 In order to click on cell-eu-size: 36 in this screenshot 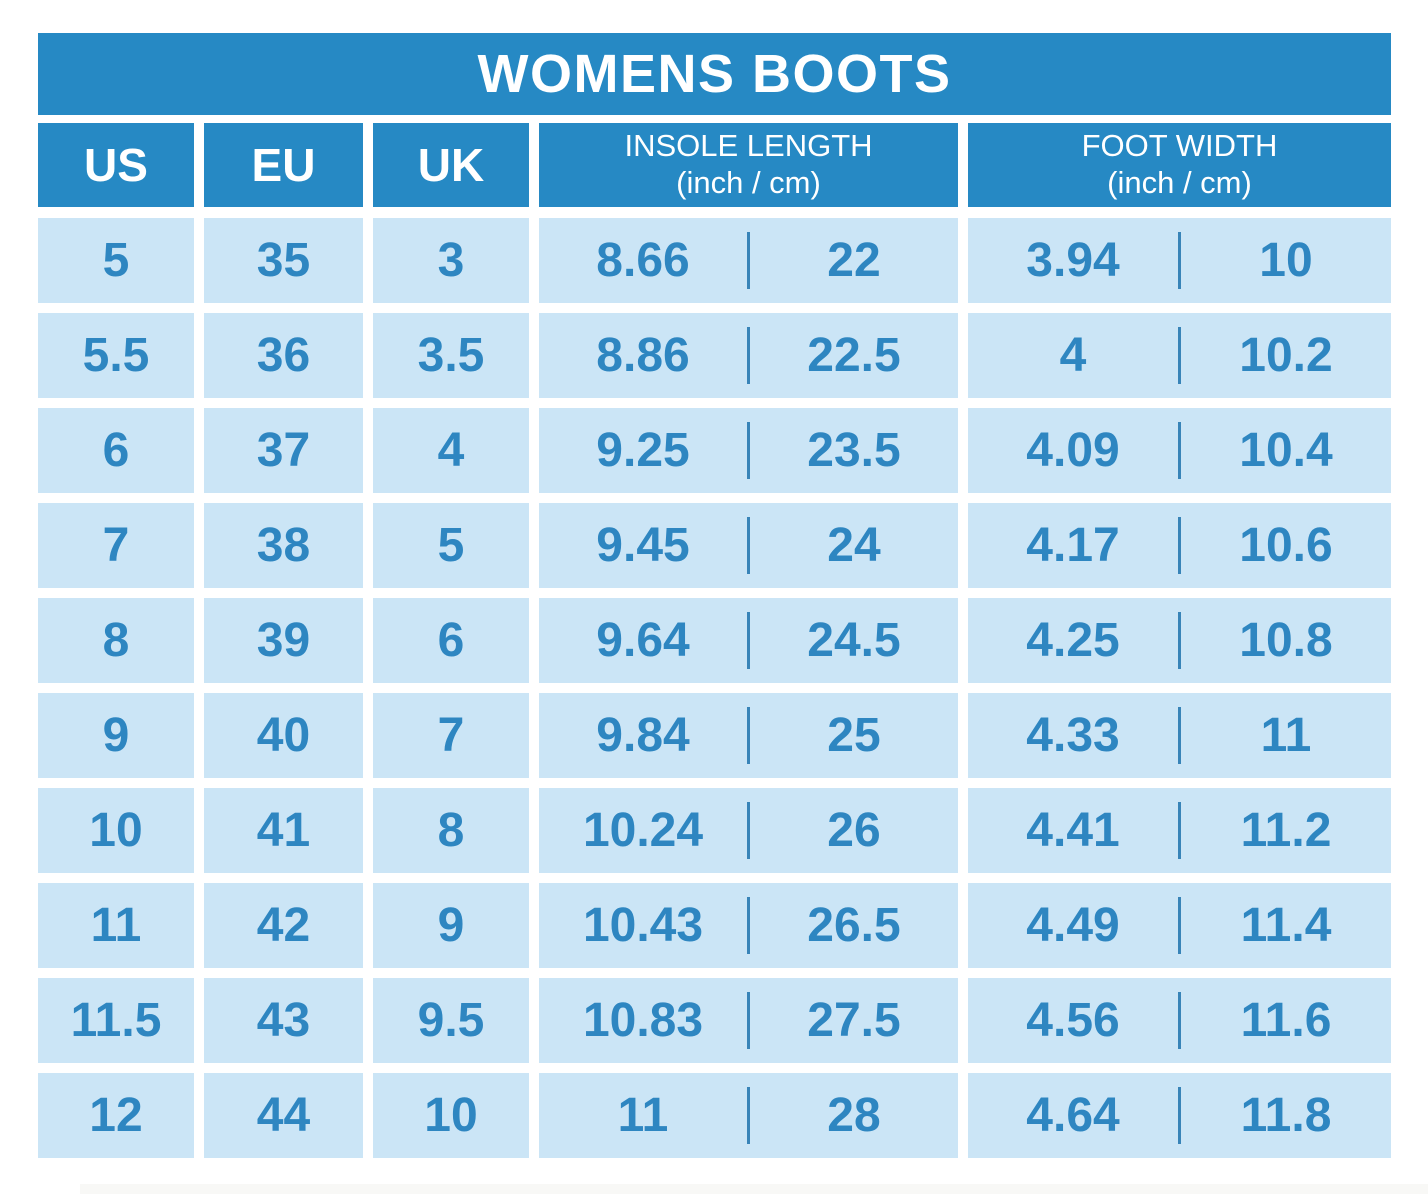, I will do `click(283, 355)`.